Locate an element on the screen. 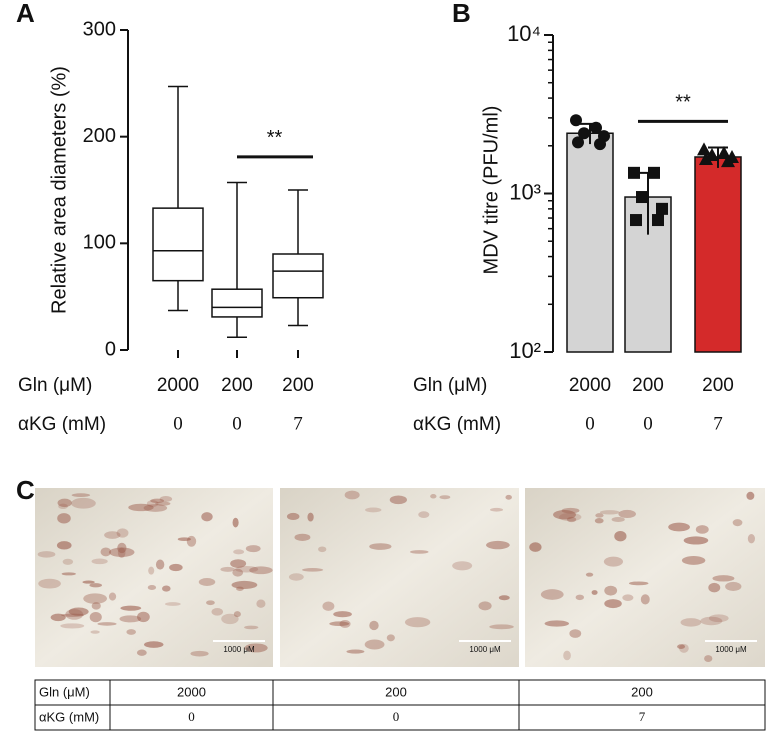 The height and width of the screenshot is (734, 766). micrograph is located at coordinates (154, 577).